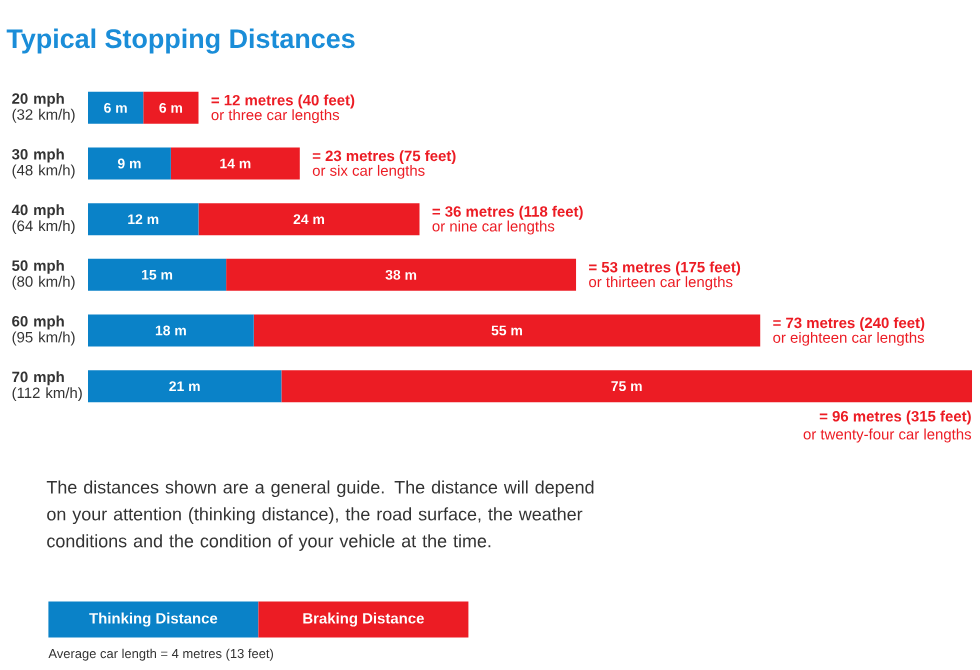 The width and height of the screenshot is (980, 670). What do you see at coordinates (180, 41) in the screenshot?
I see `chart-title: Typical Stopping Distances` at bounding box center [180, 41].